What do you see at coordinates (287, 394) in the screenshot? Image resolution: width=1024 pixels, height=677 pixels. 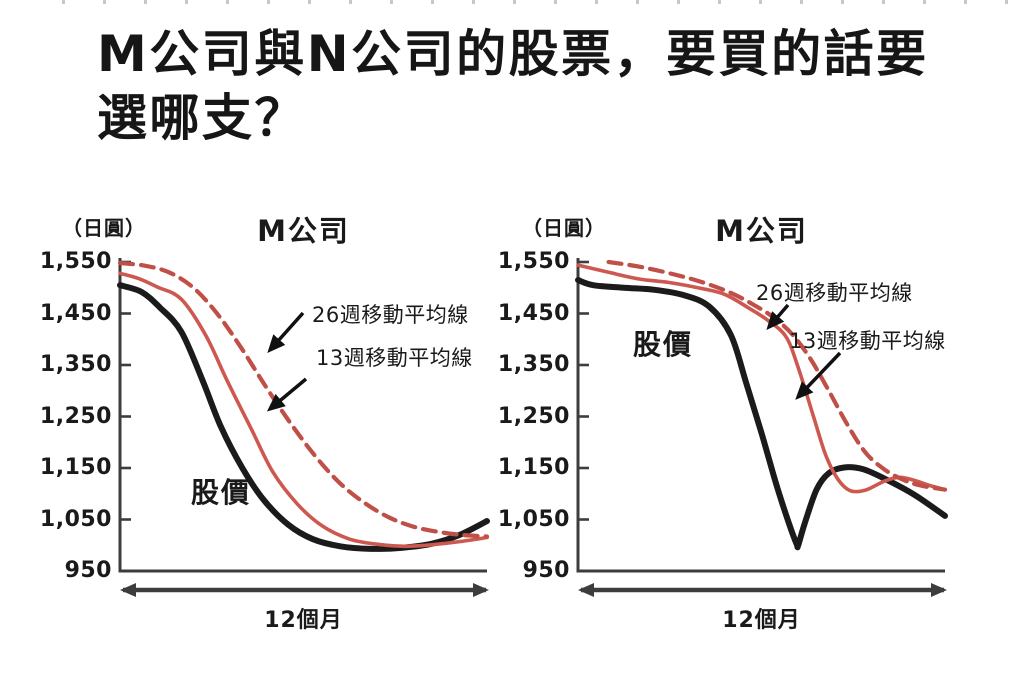 I see `ma13-pointer-arrow-left` at bounding box center [287, 394].